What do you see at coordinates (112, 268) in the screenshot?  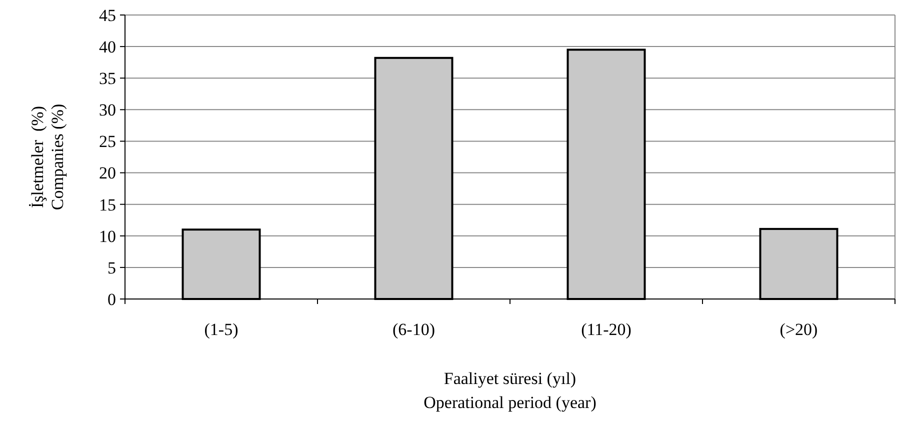 I see `y-tick-label: 5` at bounding box center [112, 268].